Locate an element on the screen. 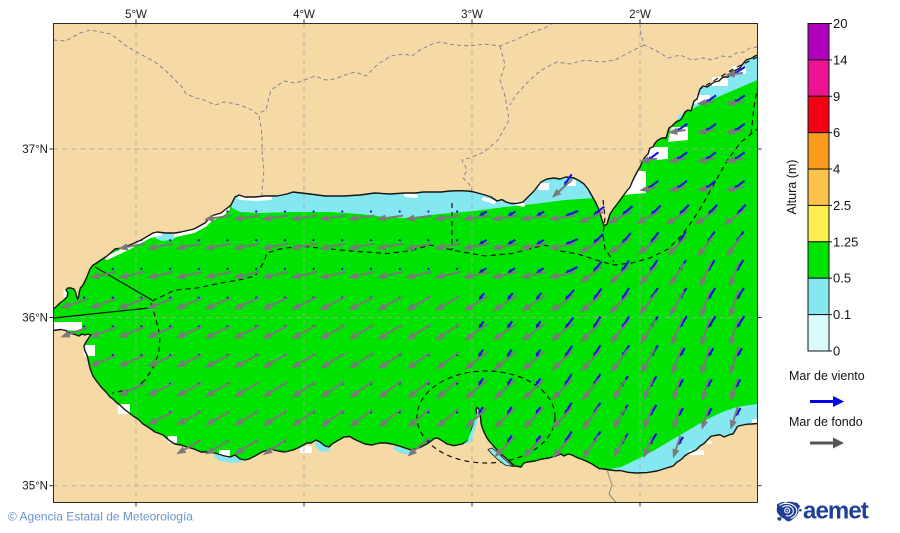  svg-text: Mar de viento is located at coordinates (827, 376).